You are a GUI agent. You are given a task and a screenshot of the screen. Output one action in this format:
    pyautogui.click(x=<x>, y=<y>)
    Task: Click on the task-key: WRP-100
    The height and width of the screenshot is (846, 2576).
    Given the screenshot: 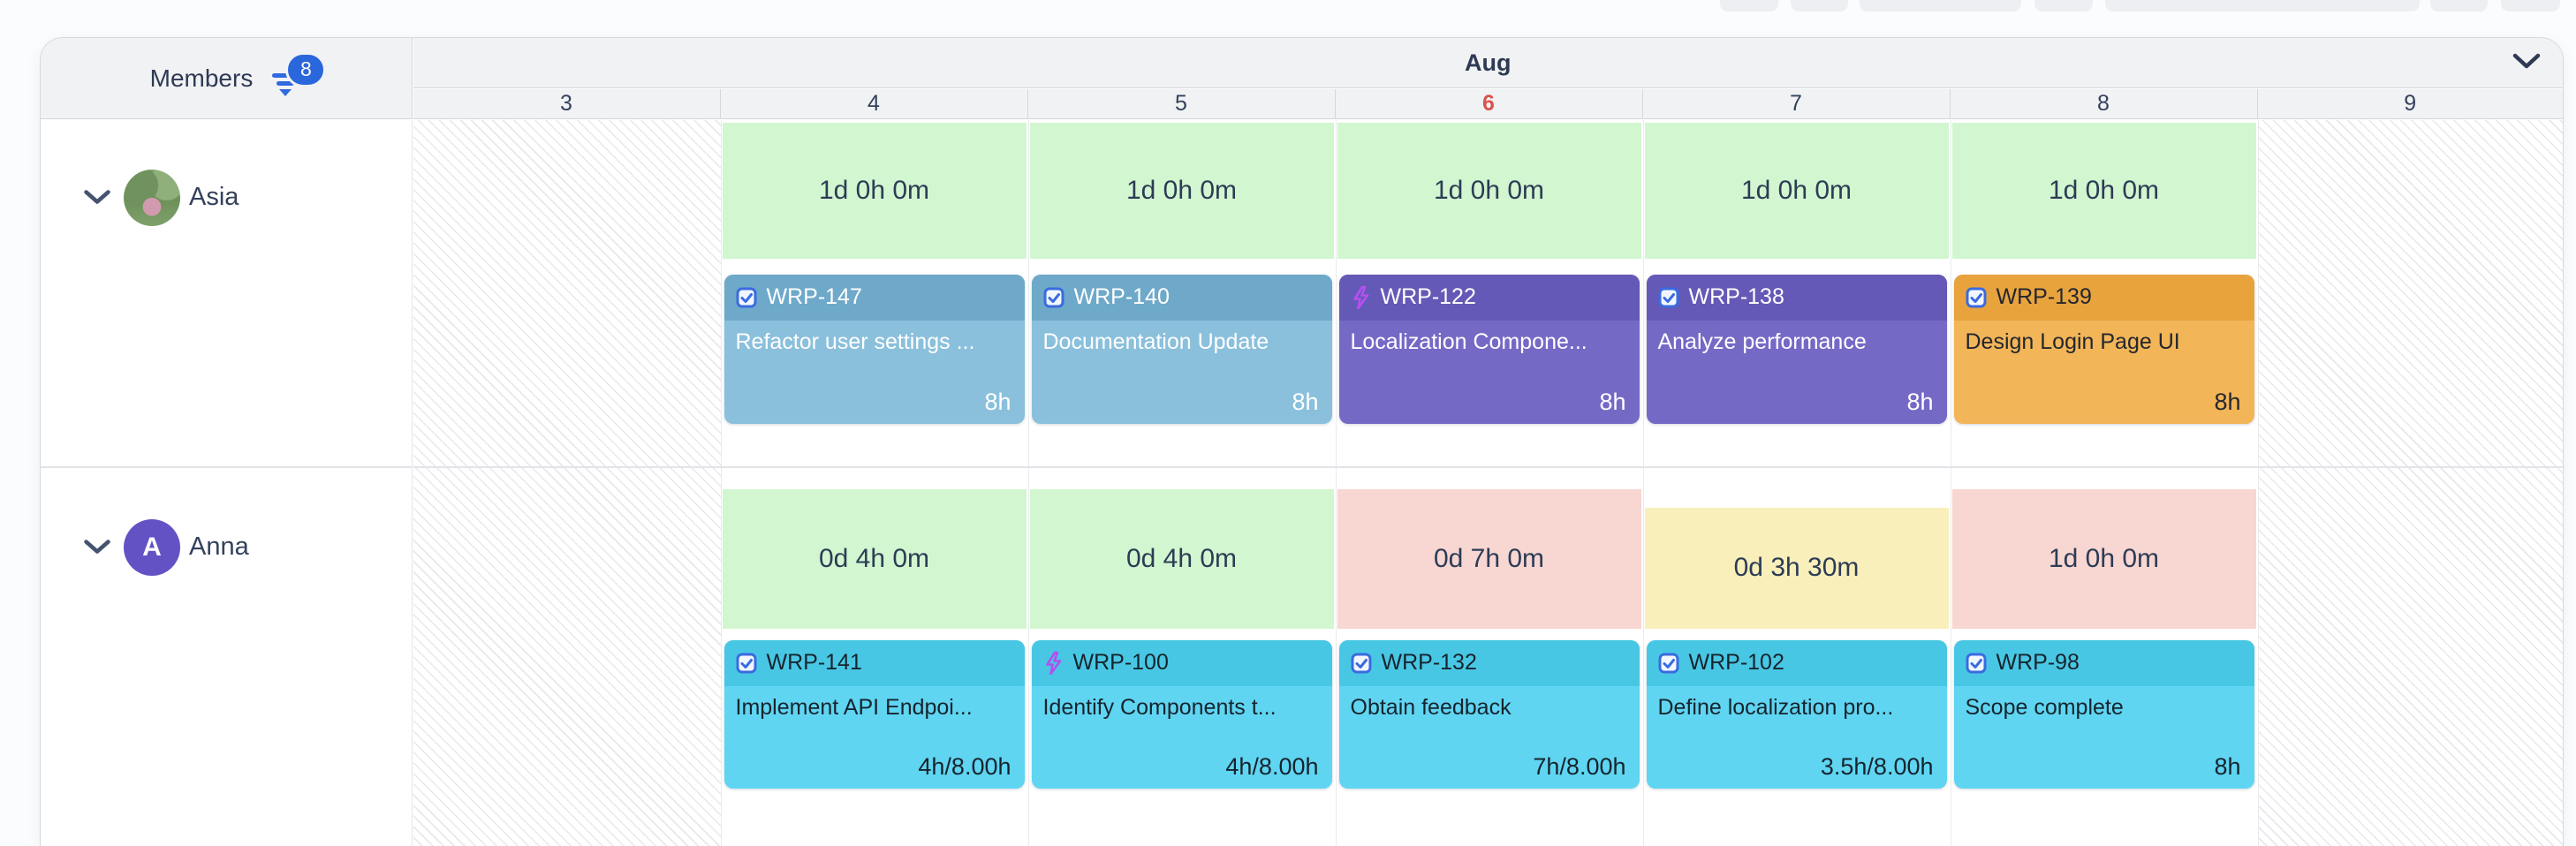 What is the action you would take?
    pyautogui.click(x=1120, y=662)
    